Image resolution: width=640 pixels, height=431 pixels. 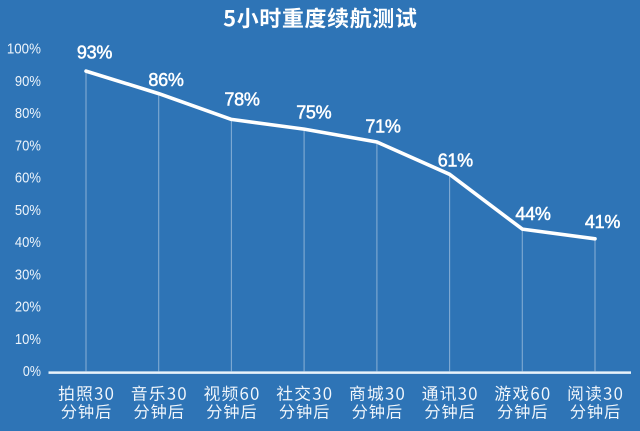 I want to click on svg-text: 70%, so click(x=28, y=145).